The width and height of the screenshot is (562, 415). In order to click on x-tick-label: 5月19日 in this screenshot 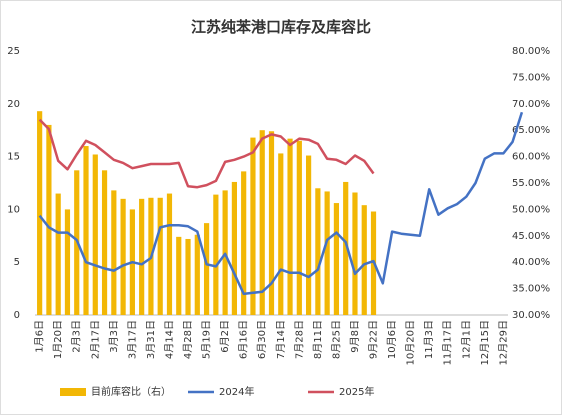, I will do `click(207, 339)`.